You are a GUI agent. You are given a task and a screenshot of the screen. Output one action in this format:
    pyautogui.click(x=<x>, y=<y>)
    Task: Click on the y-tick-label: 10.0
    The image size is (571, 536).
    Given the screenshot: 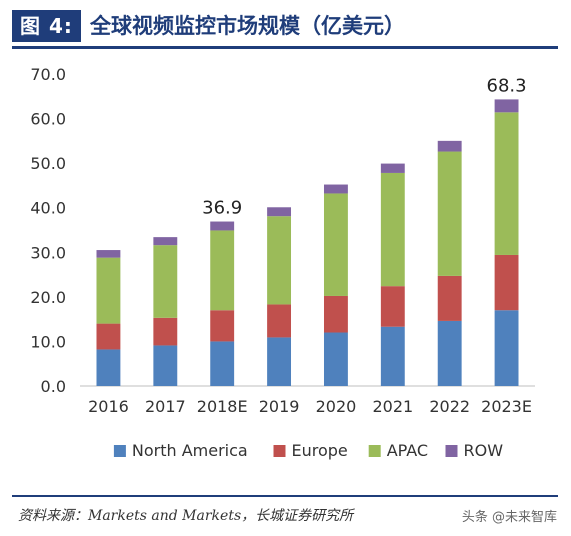 What is the action you would take?
    pyautogui.click(x=48, y=341)
    